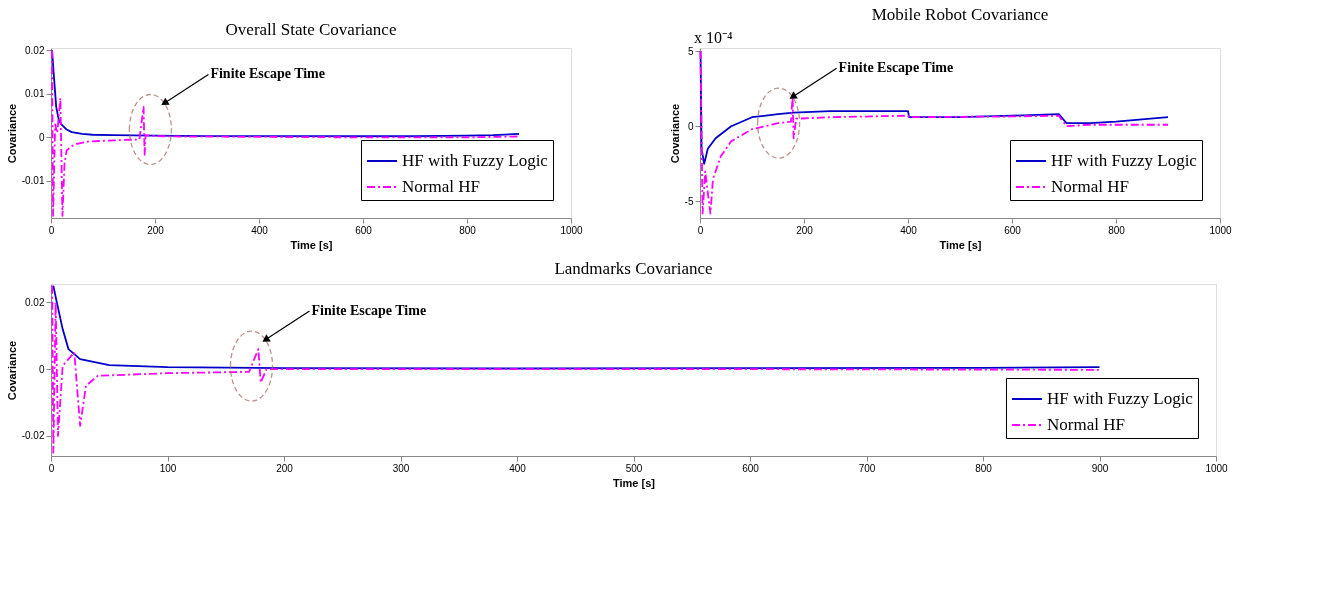  I want to click on y-tick-label: -0.01, so click(33, 181).